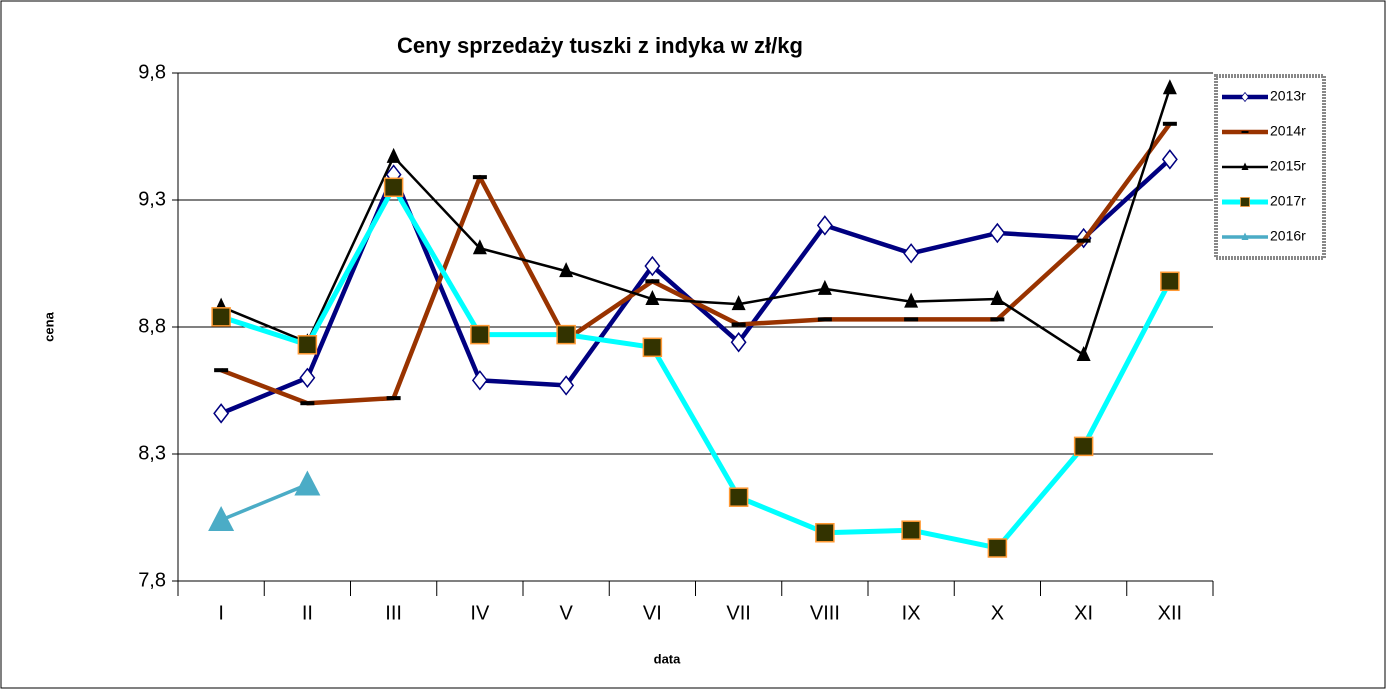  I want to click on legend-label: 2015r, so click(1288, 166).